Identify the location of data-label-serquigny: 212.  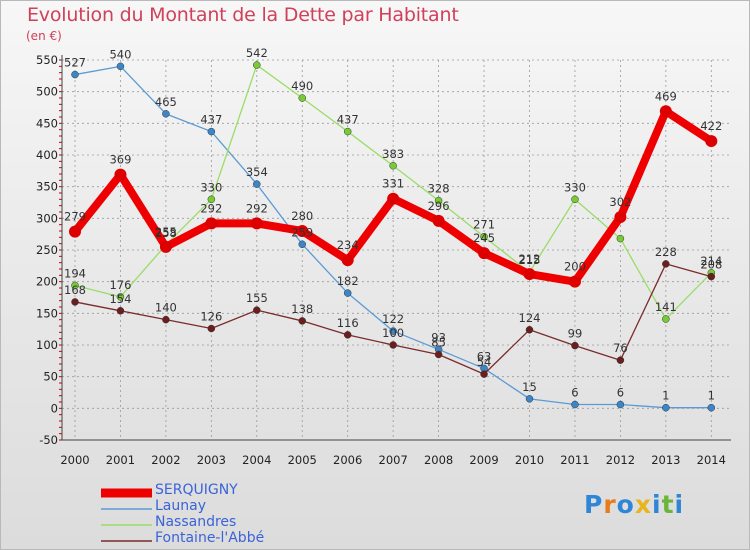
(530, 259).